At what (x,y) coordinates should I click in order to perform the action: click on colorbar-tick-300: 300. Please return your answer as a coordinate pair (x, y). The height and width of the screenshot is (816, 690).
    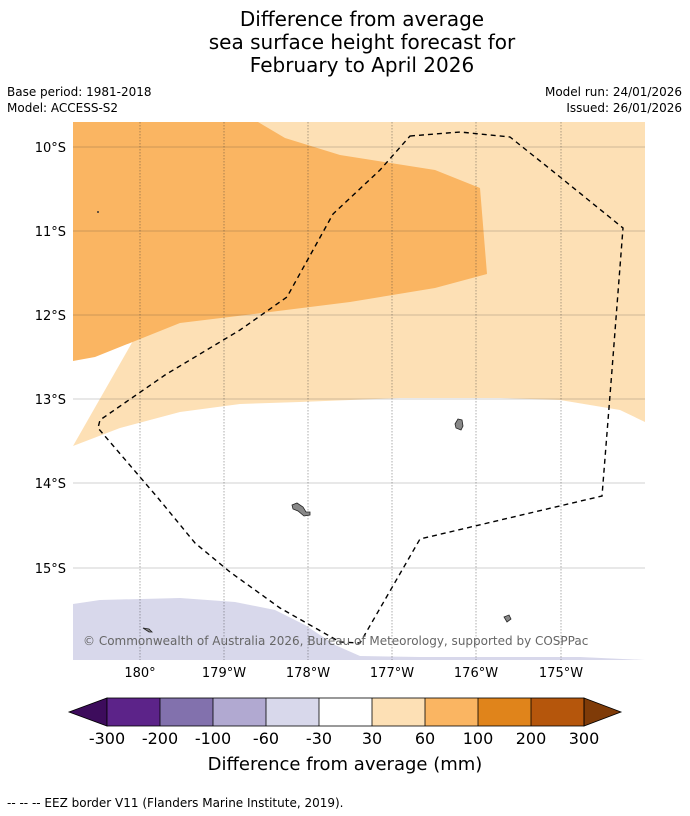
    Looking at the image, I should click on (584, 738).